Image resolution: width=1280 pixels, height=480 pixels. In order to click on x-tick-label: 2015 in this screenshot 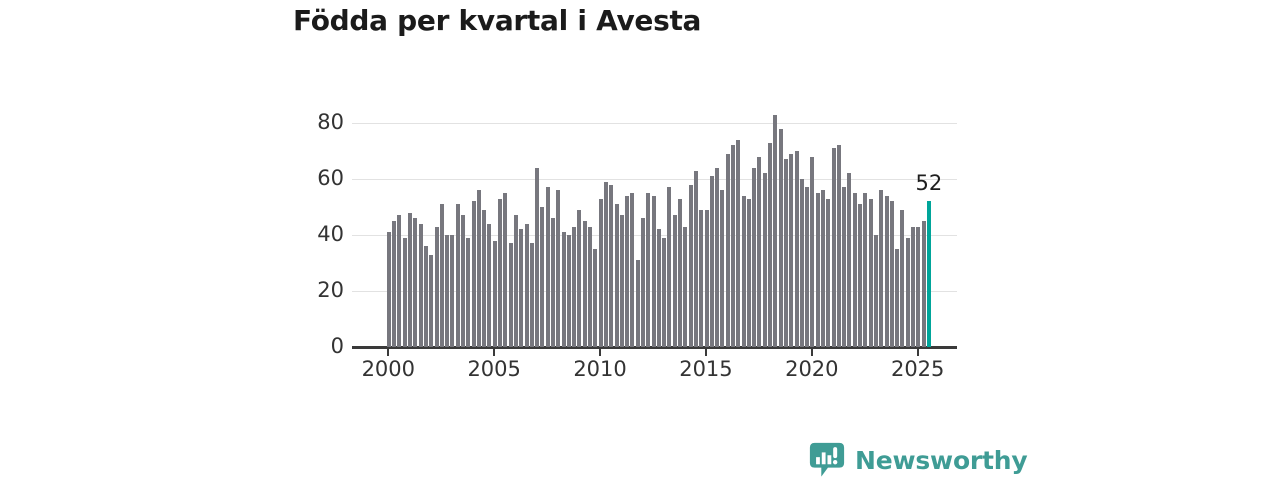, I will do `click(706, 369)`.